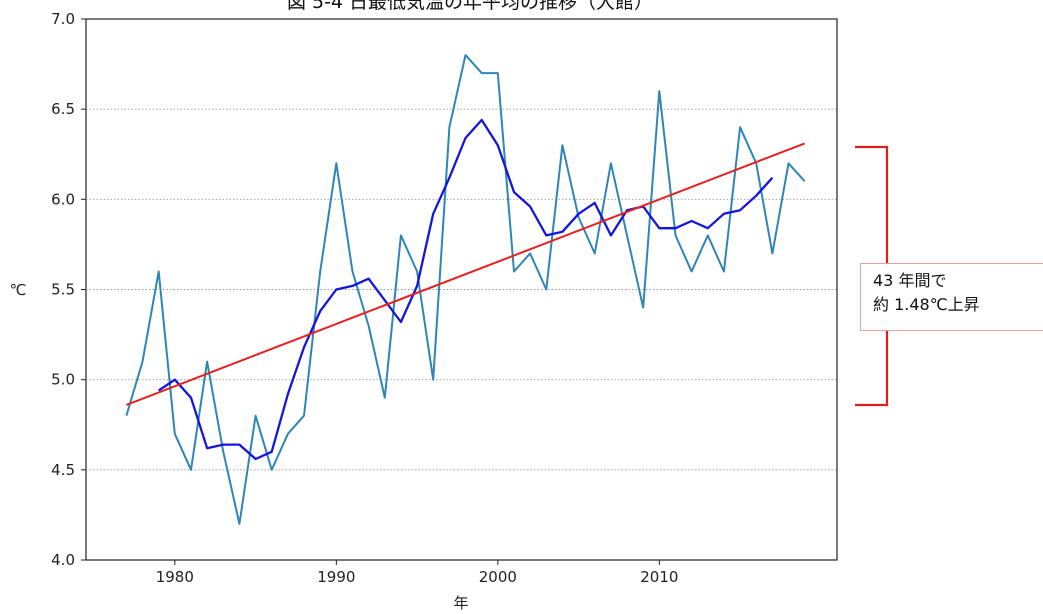 The image size is (1043, 614). I want to click on x-tick-label: 2010, so click(659, 577).